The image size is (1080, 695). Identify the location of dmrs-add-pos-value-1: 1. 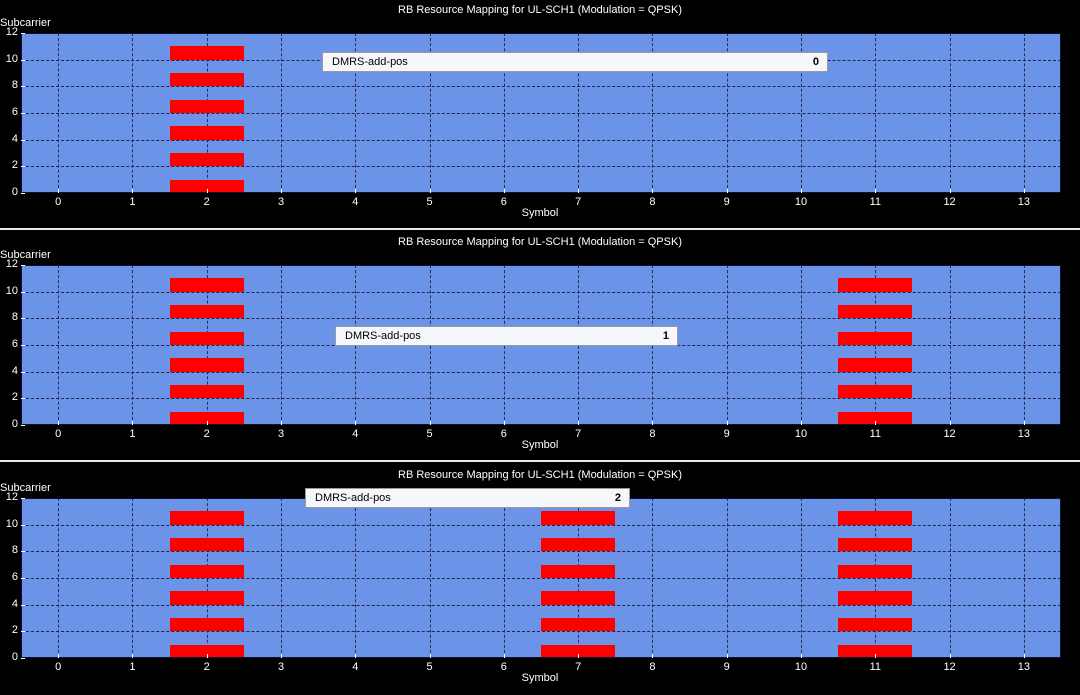
(665, 336).